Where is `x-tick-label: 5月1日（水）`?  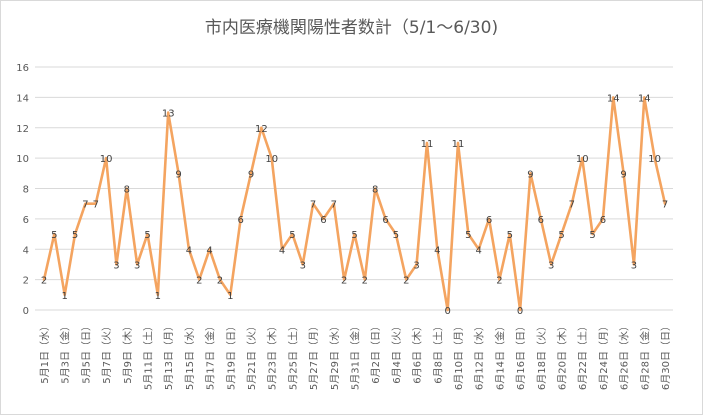
x-tick-label: 5月1日（水） is located at coordinates (45, 352).